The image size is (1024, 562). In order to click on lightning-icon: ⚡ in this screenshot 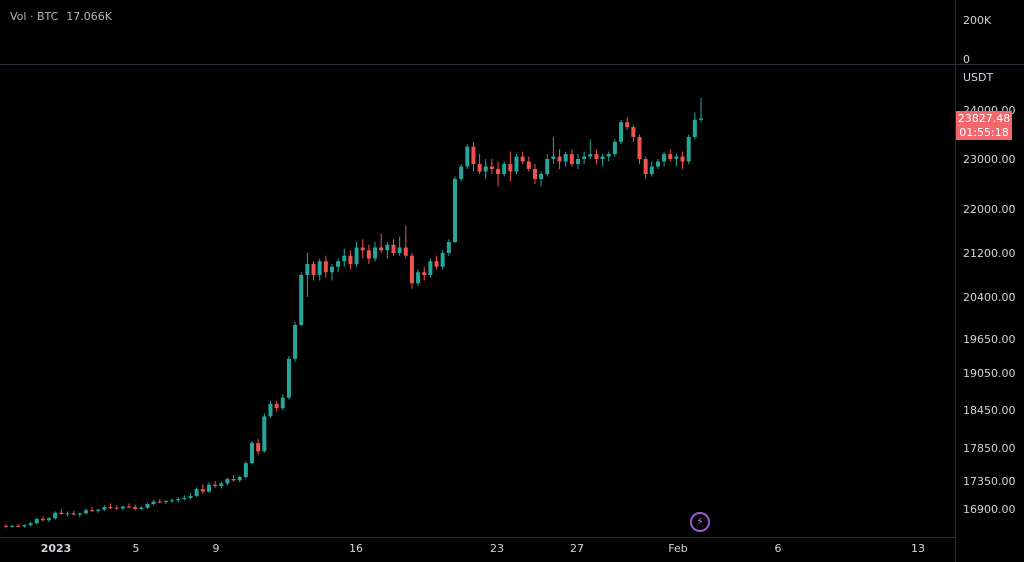, I will do `click(700, 522)`.